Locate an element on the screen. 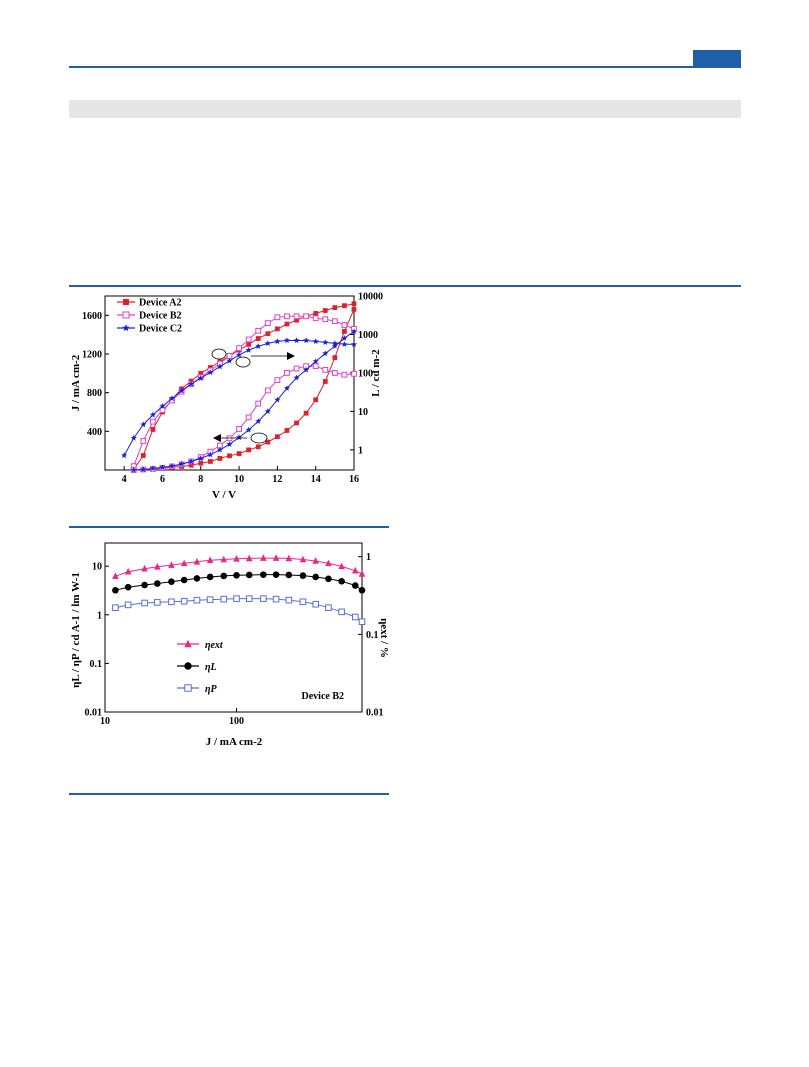 The image size is (809, 1067). figure-bottom-rule is located at coordinates (229, 794).